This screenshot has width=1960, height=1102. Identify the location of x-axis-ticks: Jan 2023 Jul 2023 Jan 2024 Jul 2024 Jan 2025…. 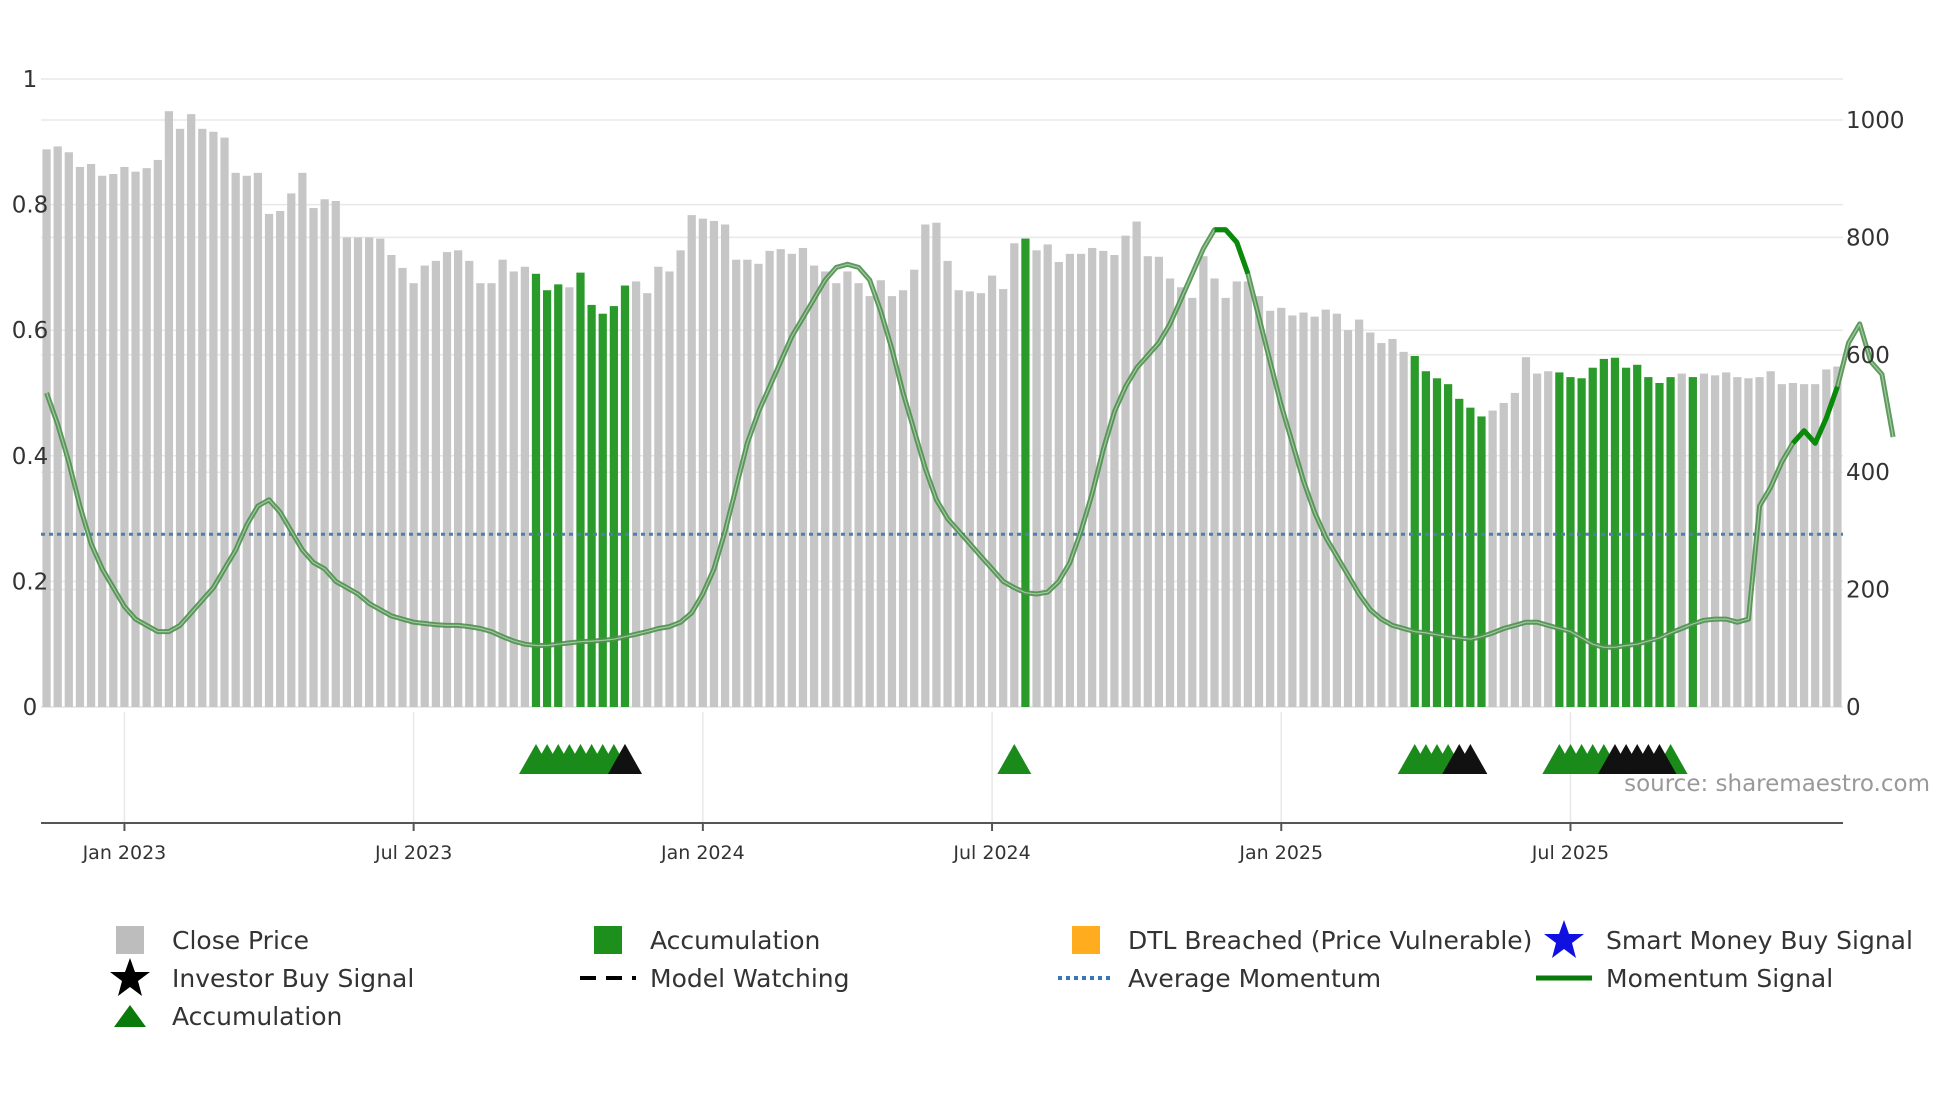
(846, 853).